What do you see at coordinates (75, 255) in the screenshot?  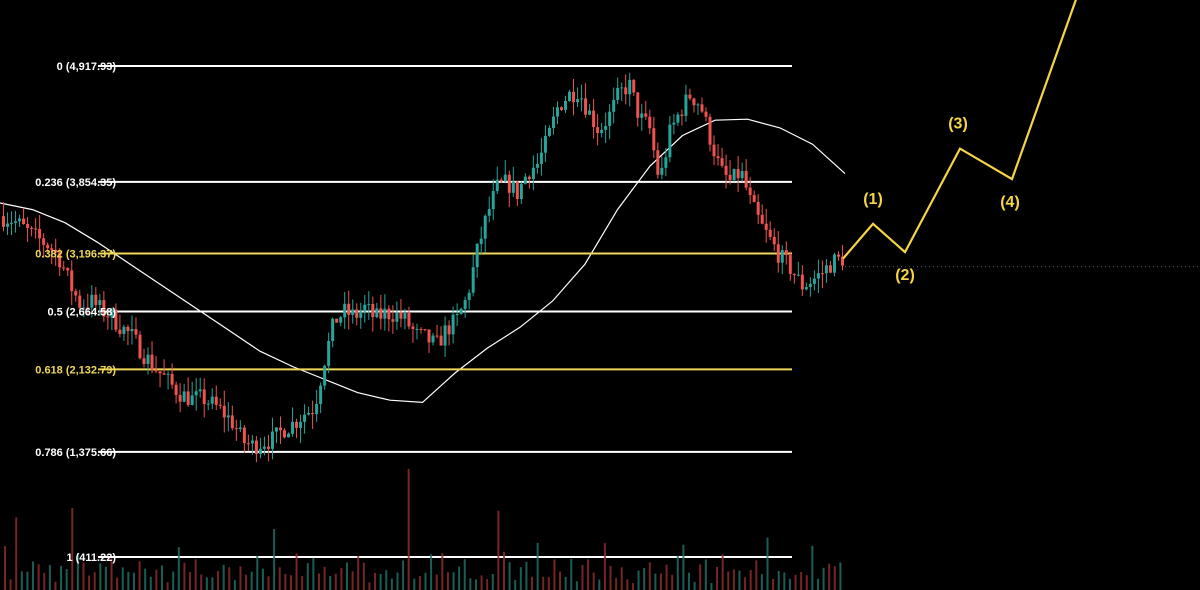 I see `fib-level-label: 0.382 (3,196.37)` at bounding box center [75, 255].